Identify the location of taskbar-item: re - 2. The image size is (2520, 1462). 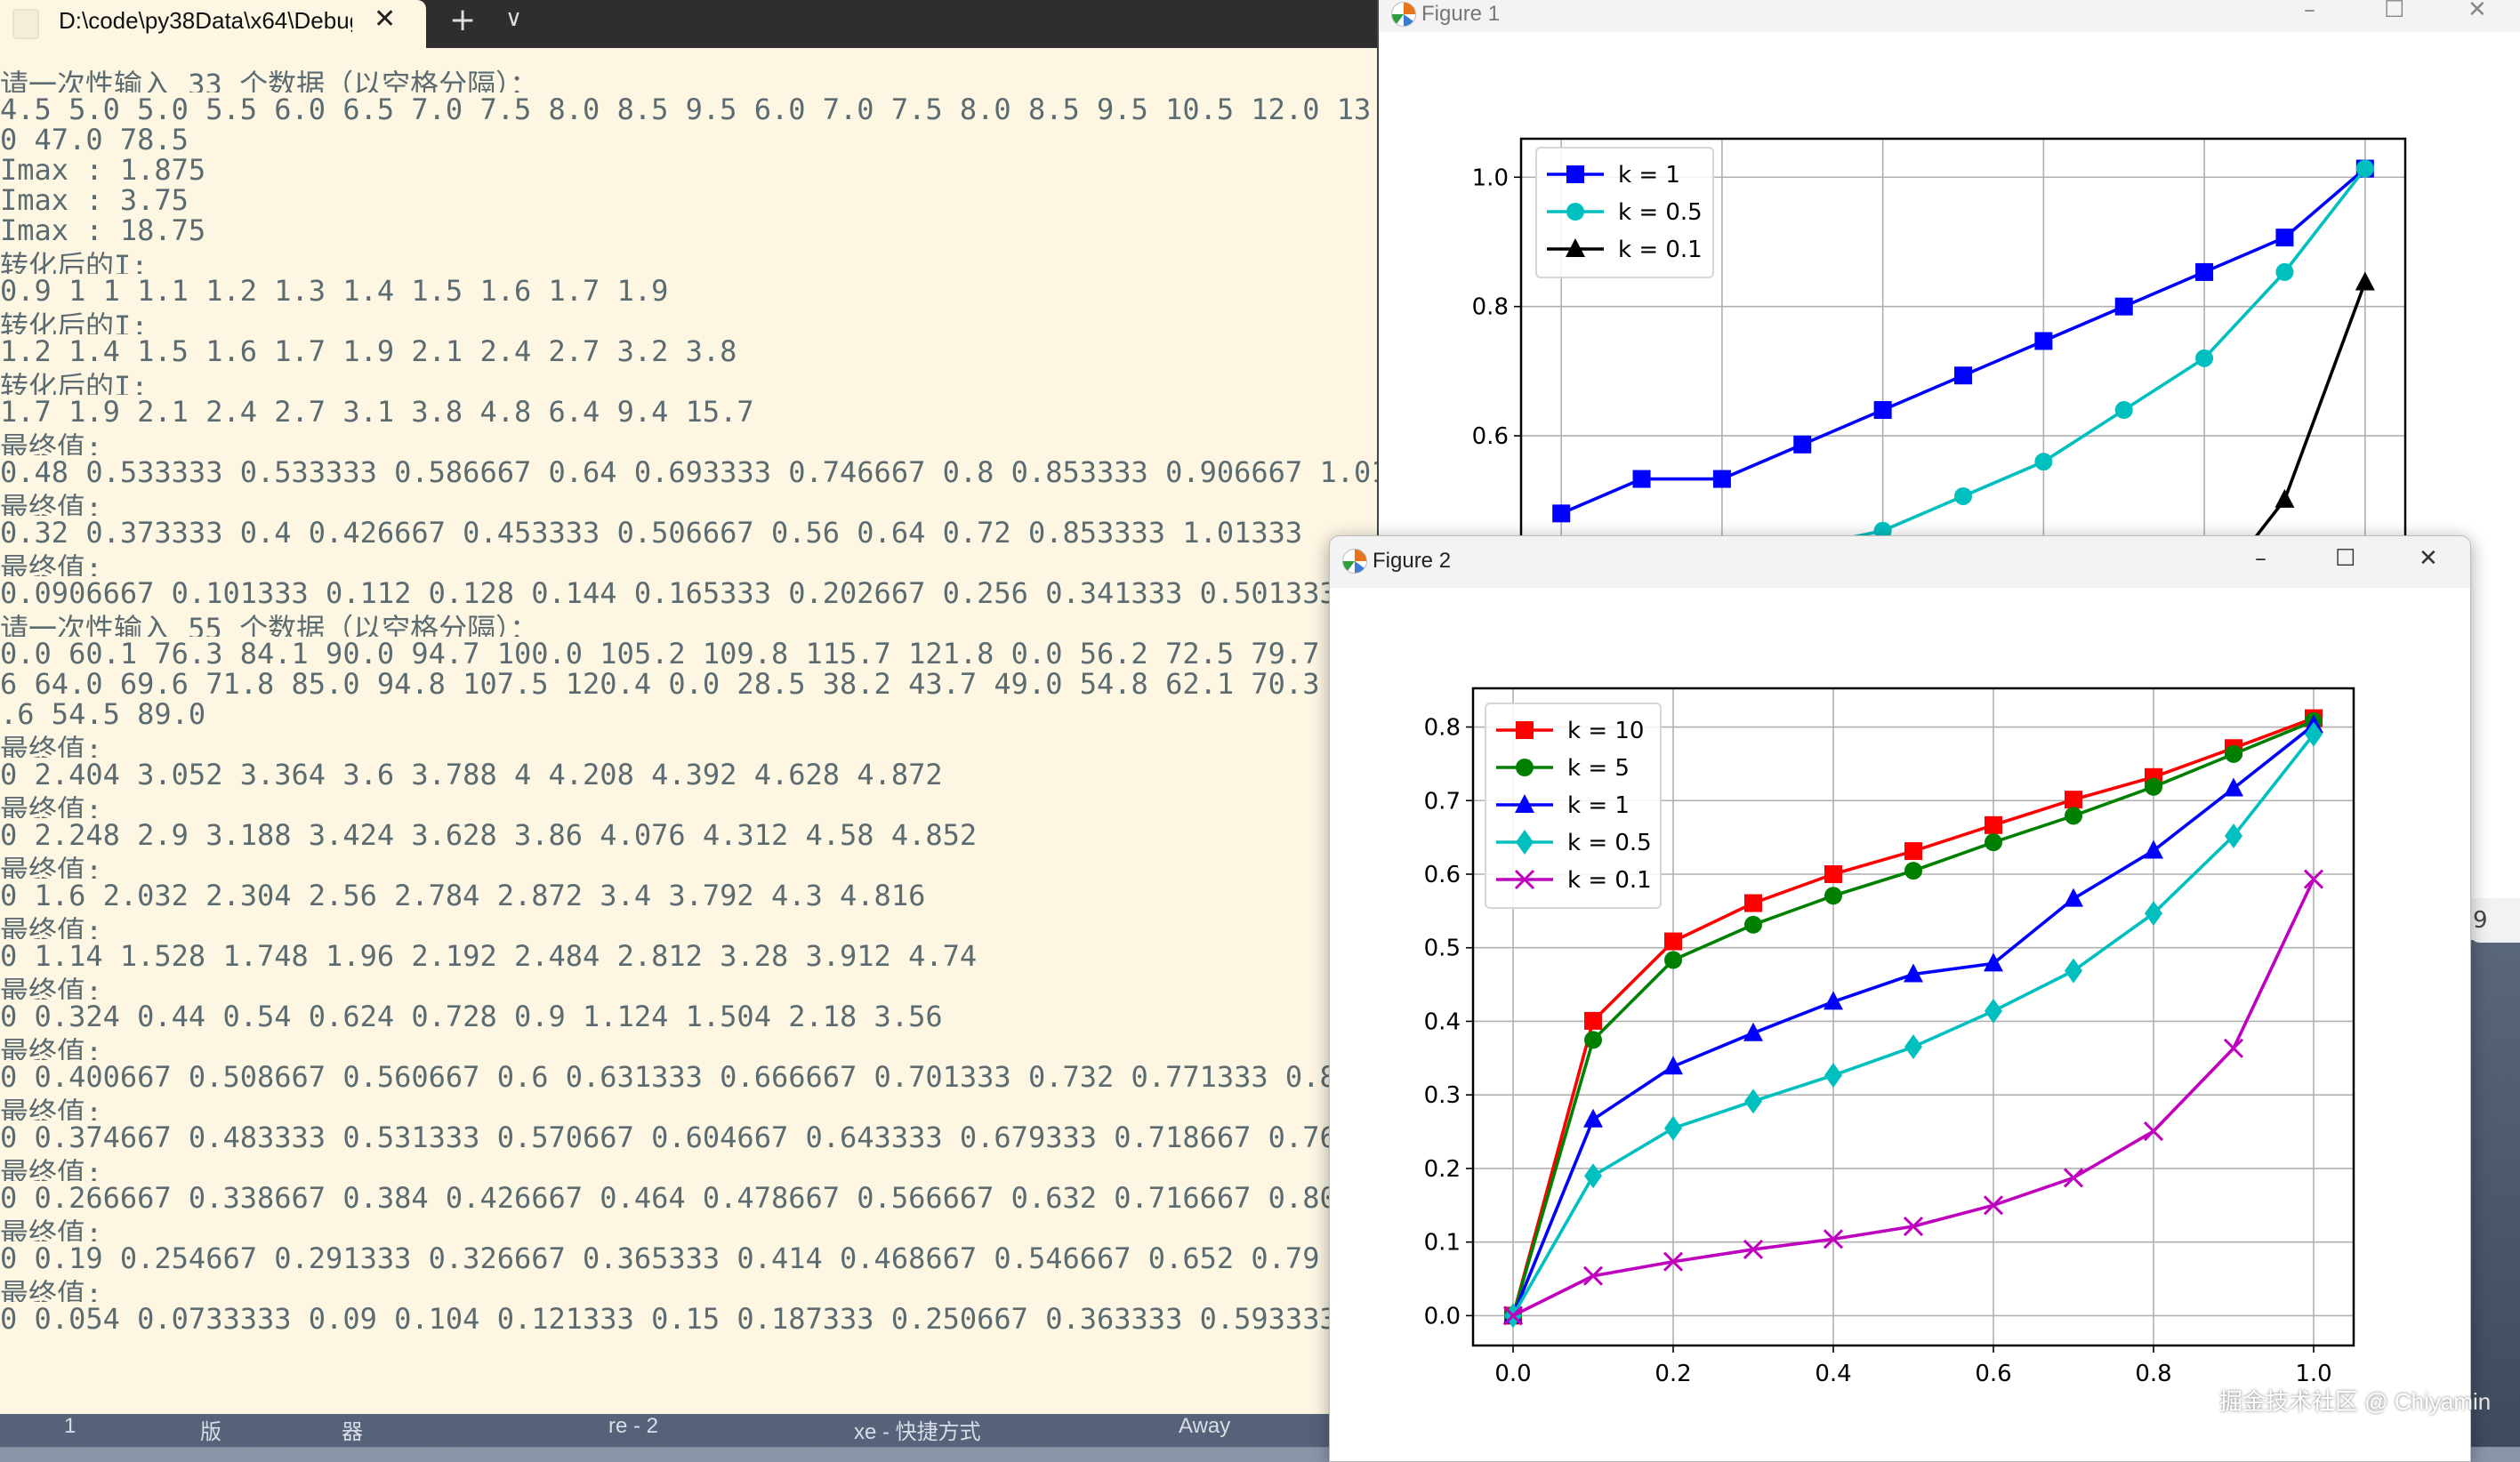
(633, 1426).